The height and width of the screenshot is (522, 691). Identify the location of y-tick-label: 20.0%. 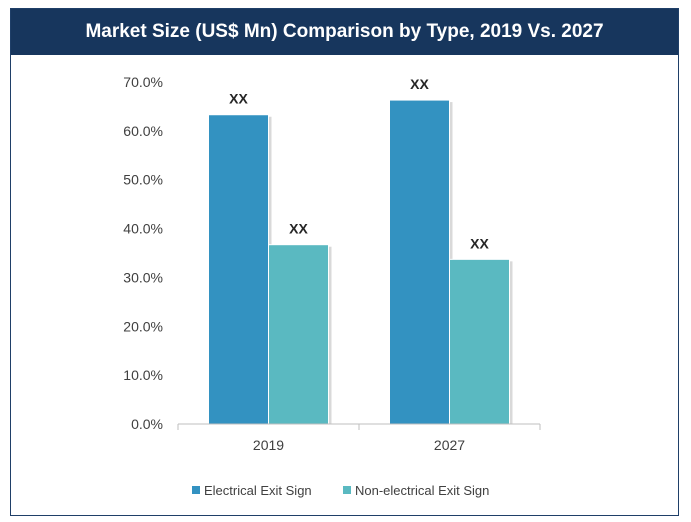
(143, 326).